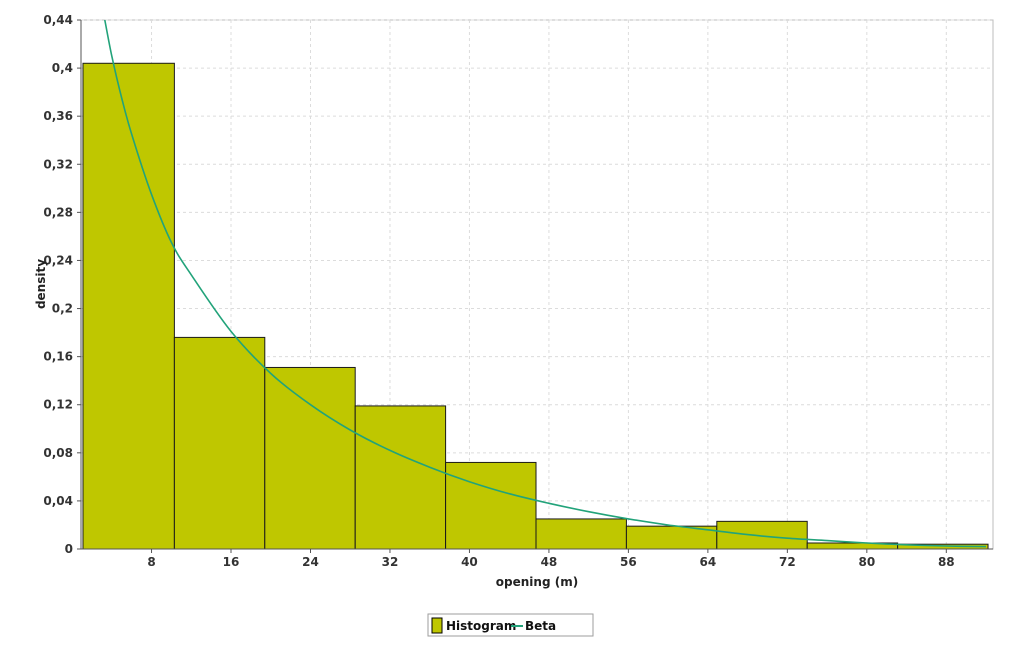 This screenshot has width=1023, height=650. Describe the element at coordinates (58, 212) in the screenshot. I see `y-tick-label: 0,28` at that location.